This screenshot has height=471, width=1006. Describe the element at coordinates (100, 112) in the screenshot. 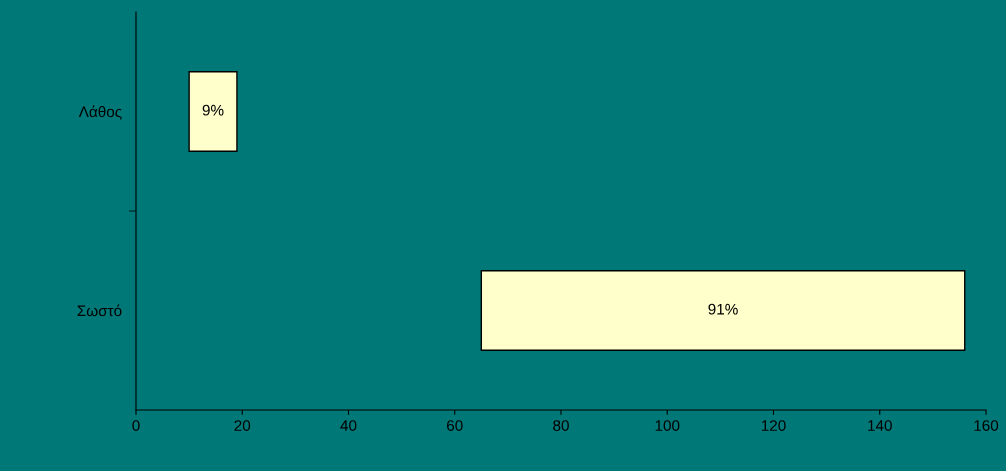

I see `y-tick-label: Λάθος` at that location.